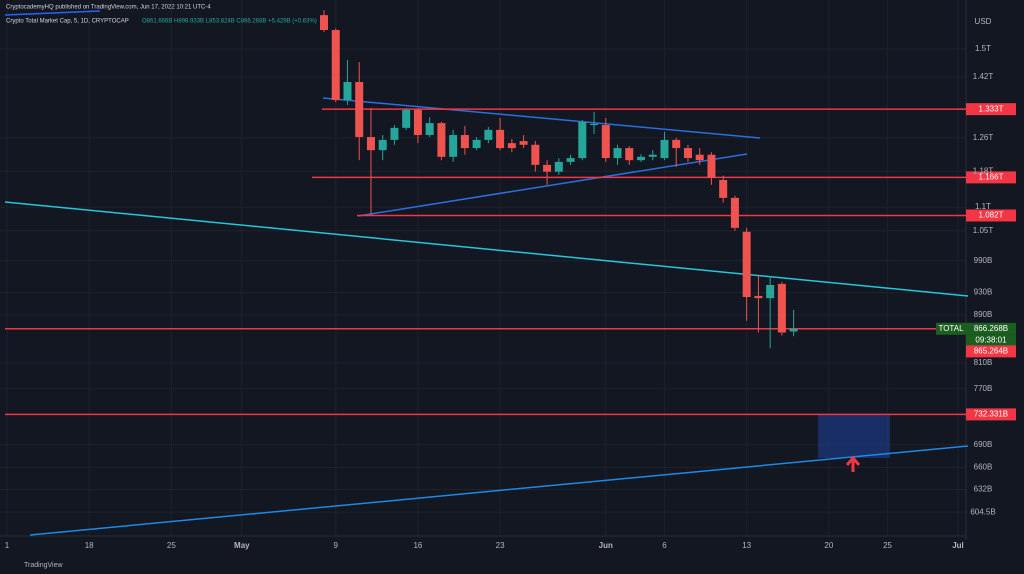 The height and width of the screenshot is (574, 1024). Describe the element at coordinates (983, 230) in the screenshot. I see `y-tick-label: 1.05T` at that location.